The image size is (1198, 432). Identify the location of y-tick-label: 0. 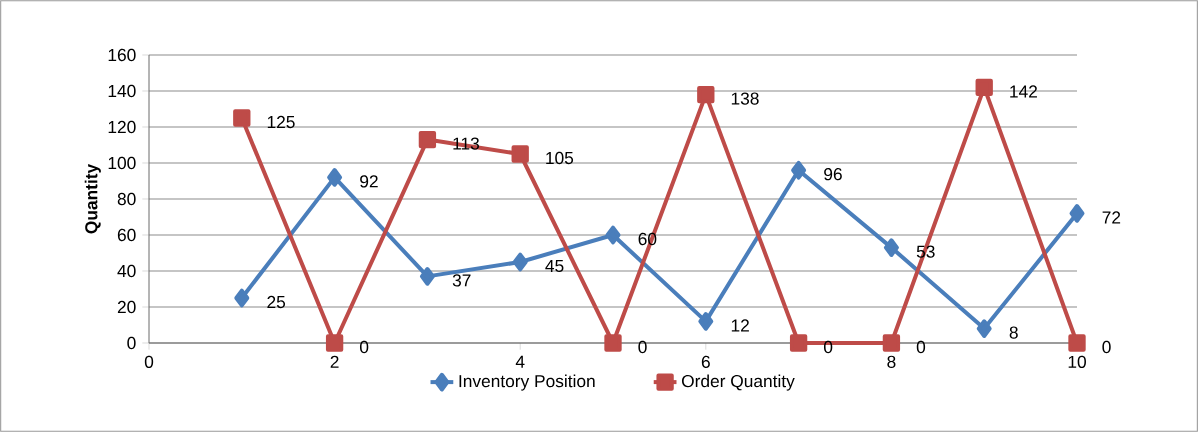
(131, 343).